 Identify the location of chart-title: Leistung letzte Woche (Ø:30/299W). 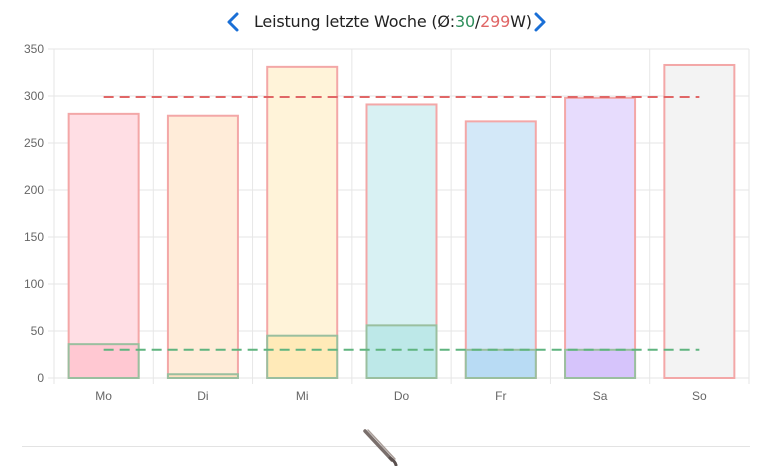
(393, 21).